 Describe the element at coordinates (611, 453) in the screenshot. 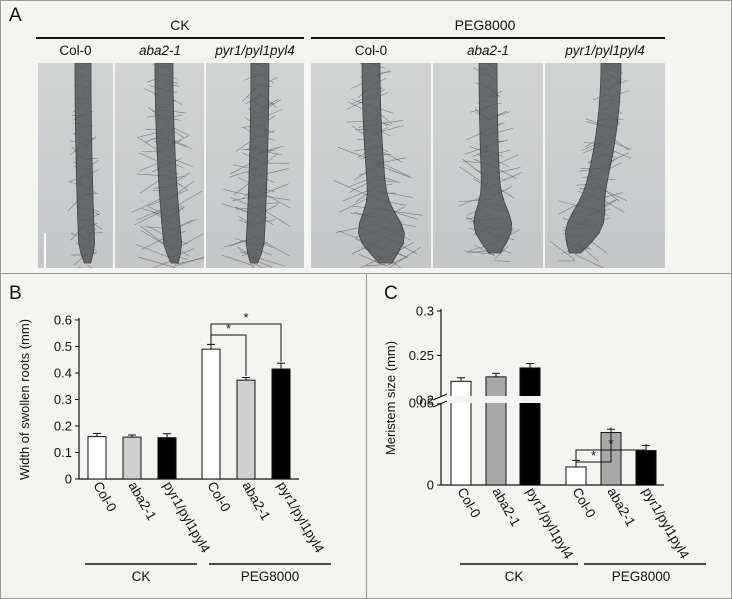

I see `chart-c-significance-bracket` at that location.